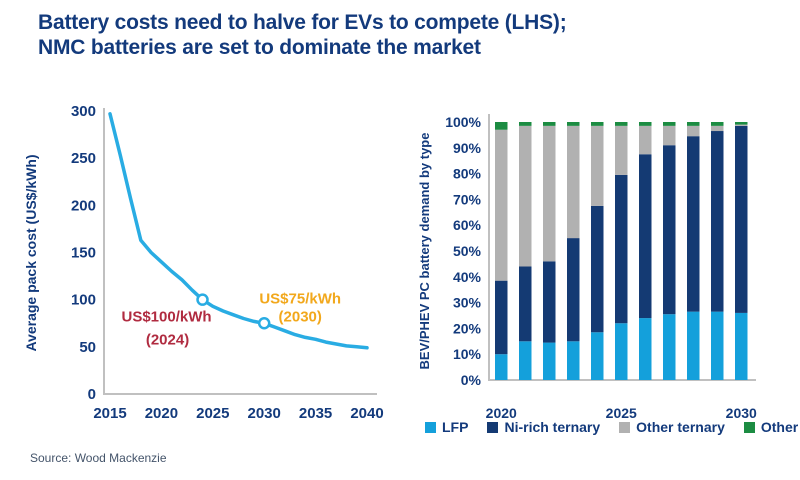 The height and width of the screenshot is (480, 800). What do you see at coordinates (467, 303) in the screenshot?
I see `bar-chart-y-tick: 30%` at bounding box center [467, 303].